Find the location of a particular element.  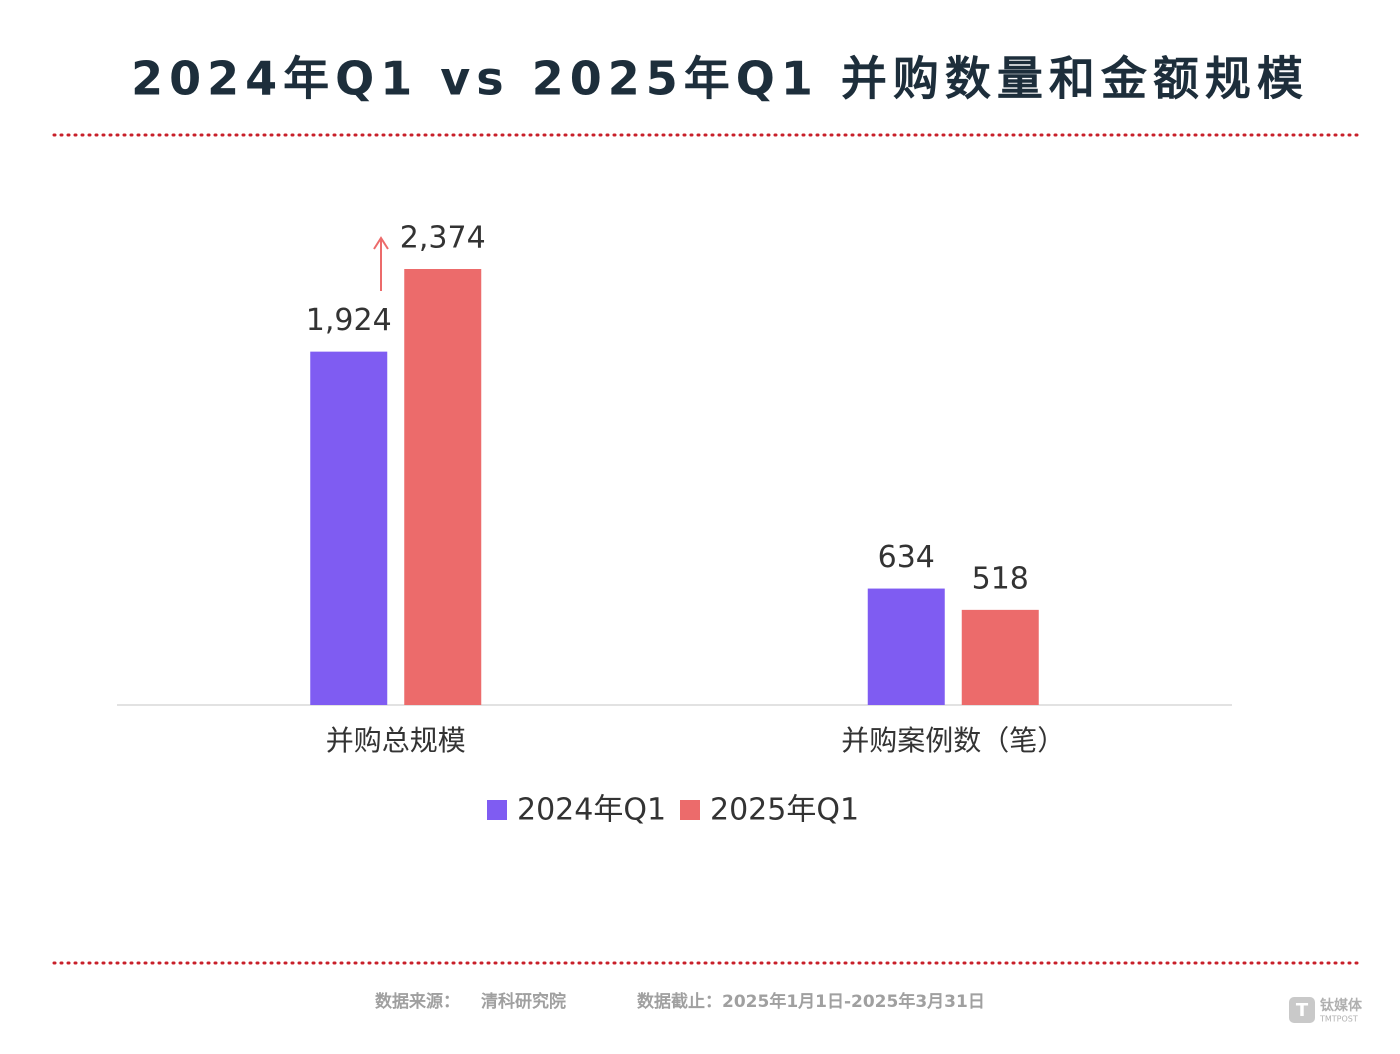

growth-arrow is located at coordinates (381, 263).